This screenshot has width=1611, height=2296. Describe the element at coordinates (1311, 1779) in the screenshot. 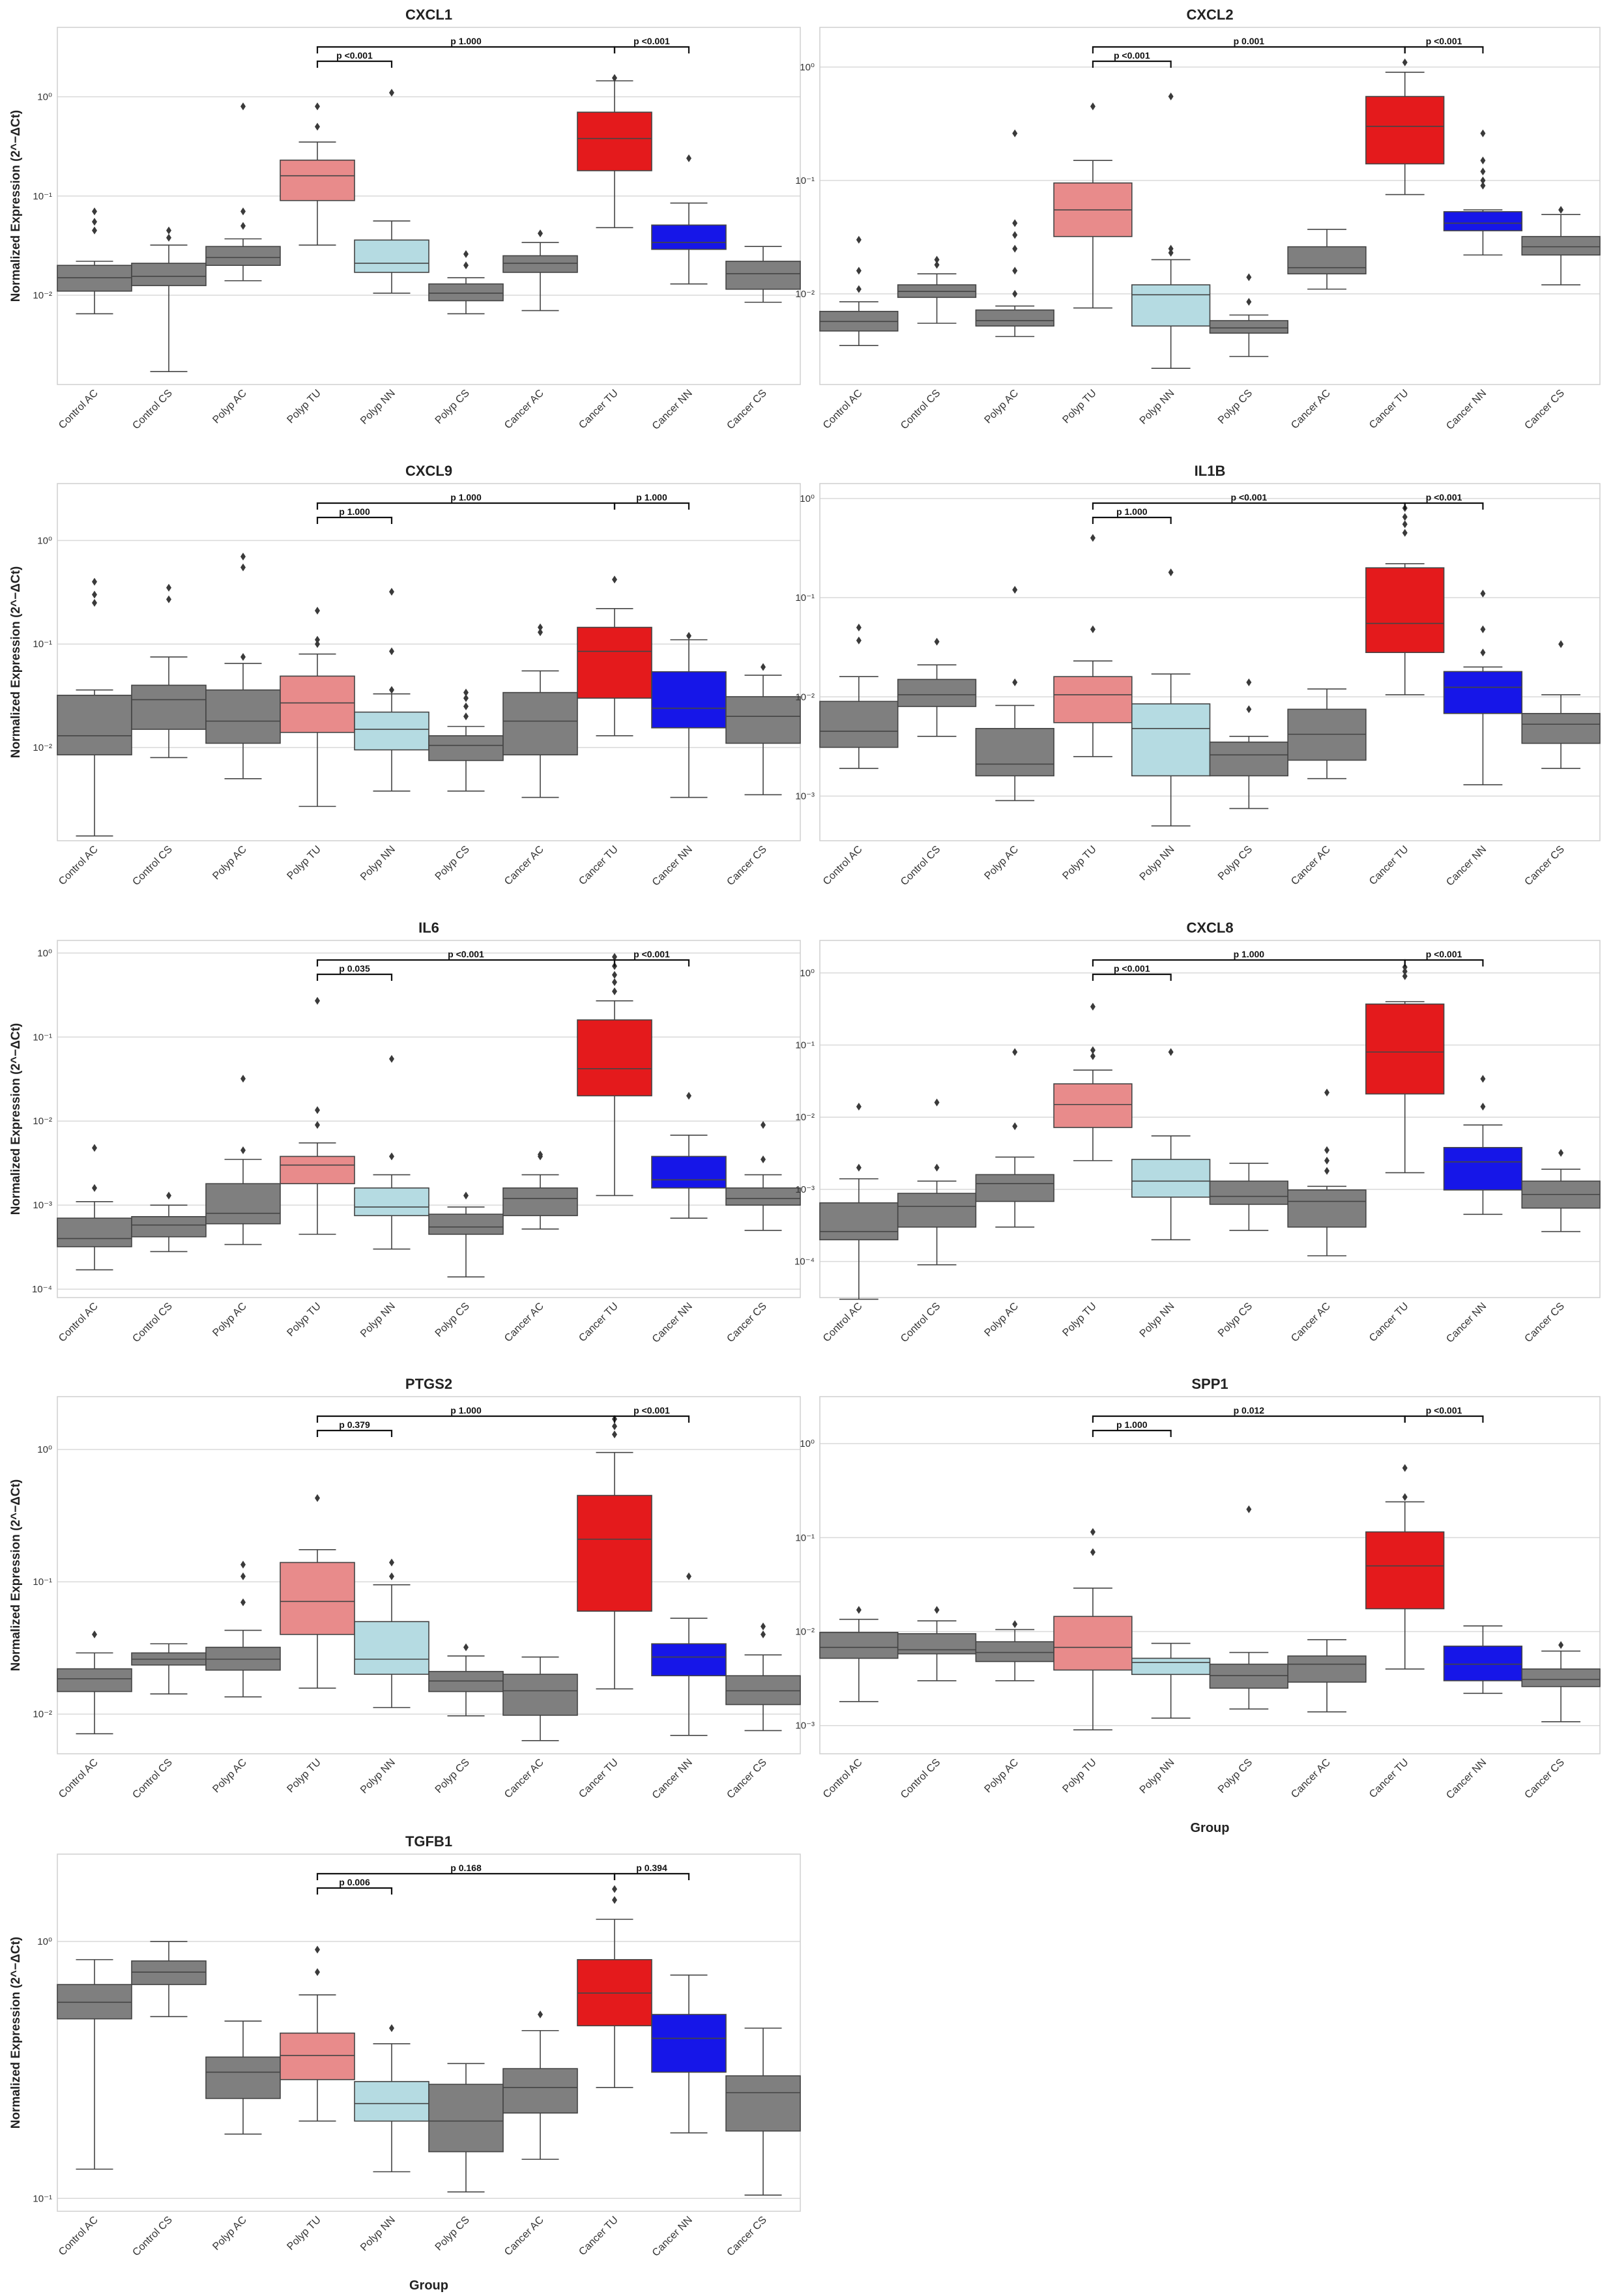

I see `x-tick-label: Cancer AC` at that location.